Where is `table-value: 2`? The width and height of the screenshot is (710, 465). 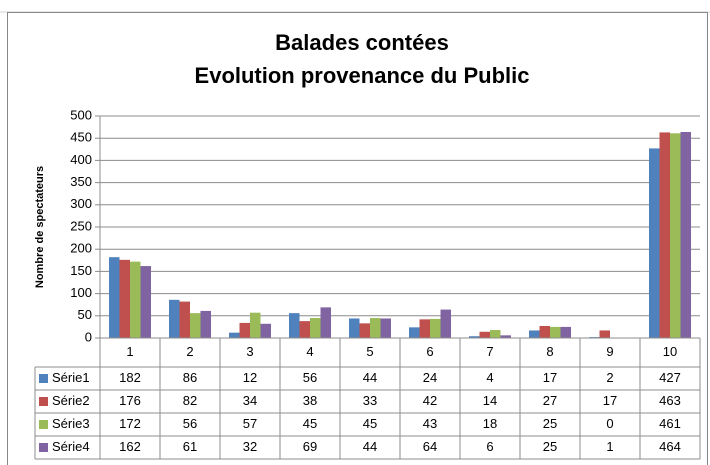
table-value: 2 is located at coordinates (609, 377).